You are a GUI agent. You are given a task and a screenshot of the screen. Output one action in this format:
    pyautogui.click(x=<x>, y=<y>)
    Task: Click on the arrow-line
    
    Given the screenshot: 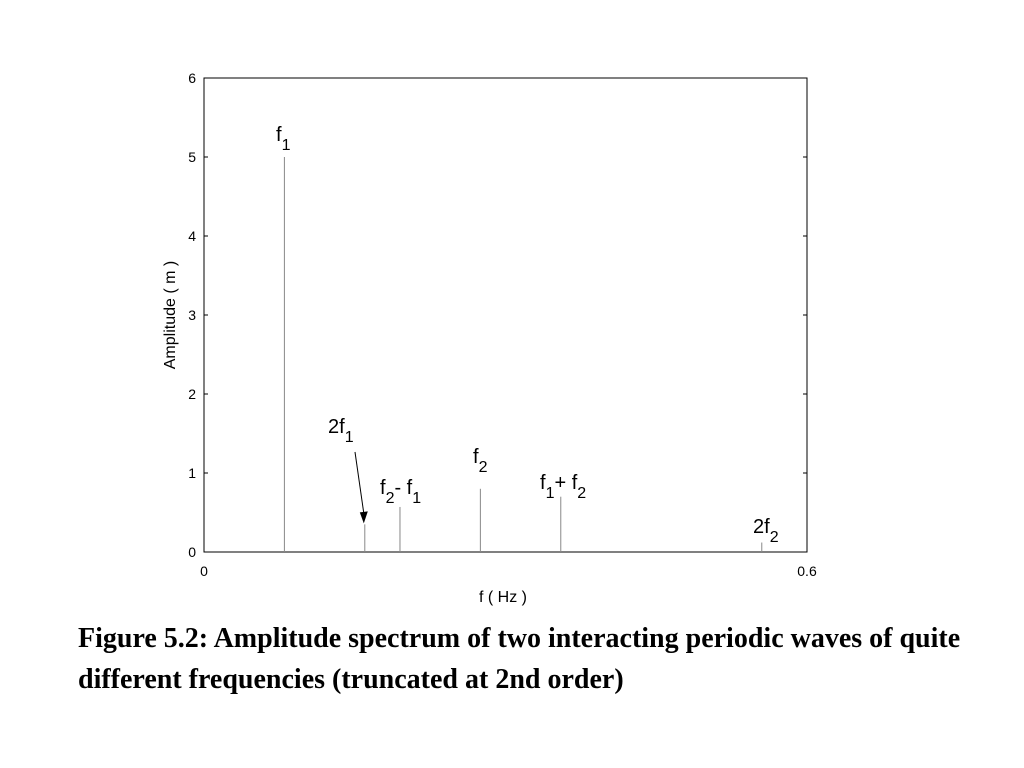 What is the action you would take?
    pyautogui.click(x=359, y=482)
    